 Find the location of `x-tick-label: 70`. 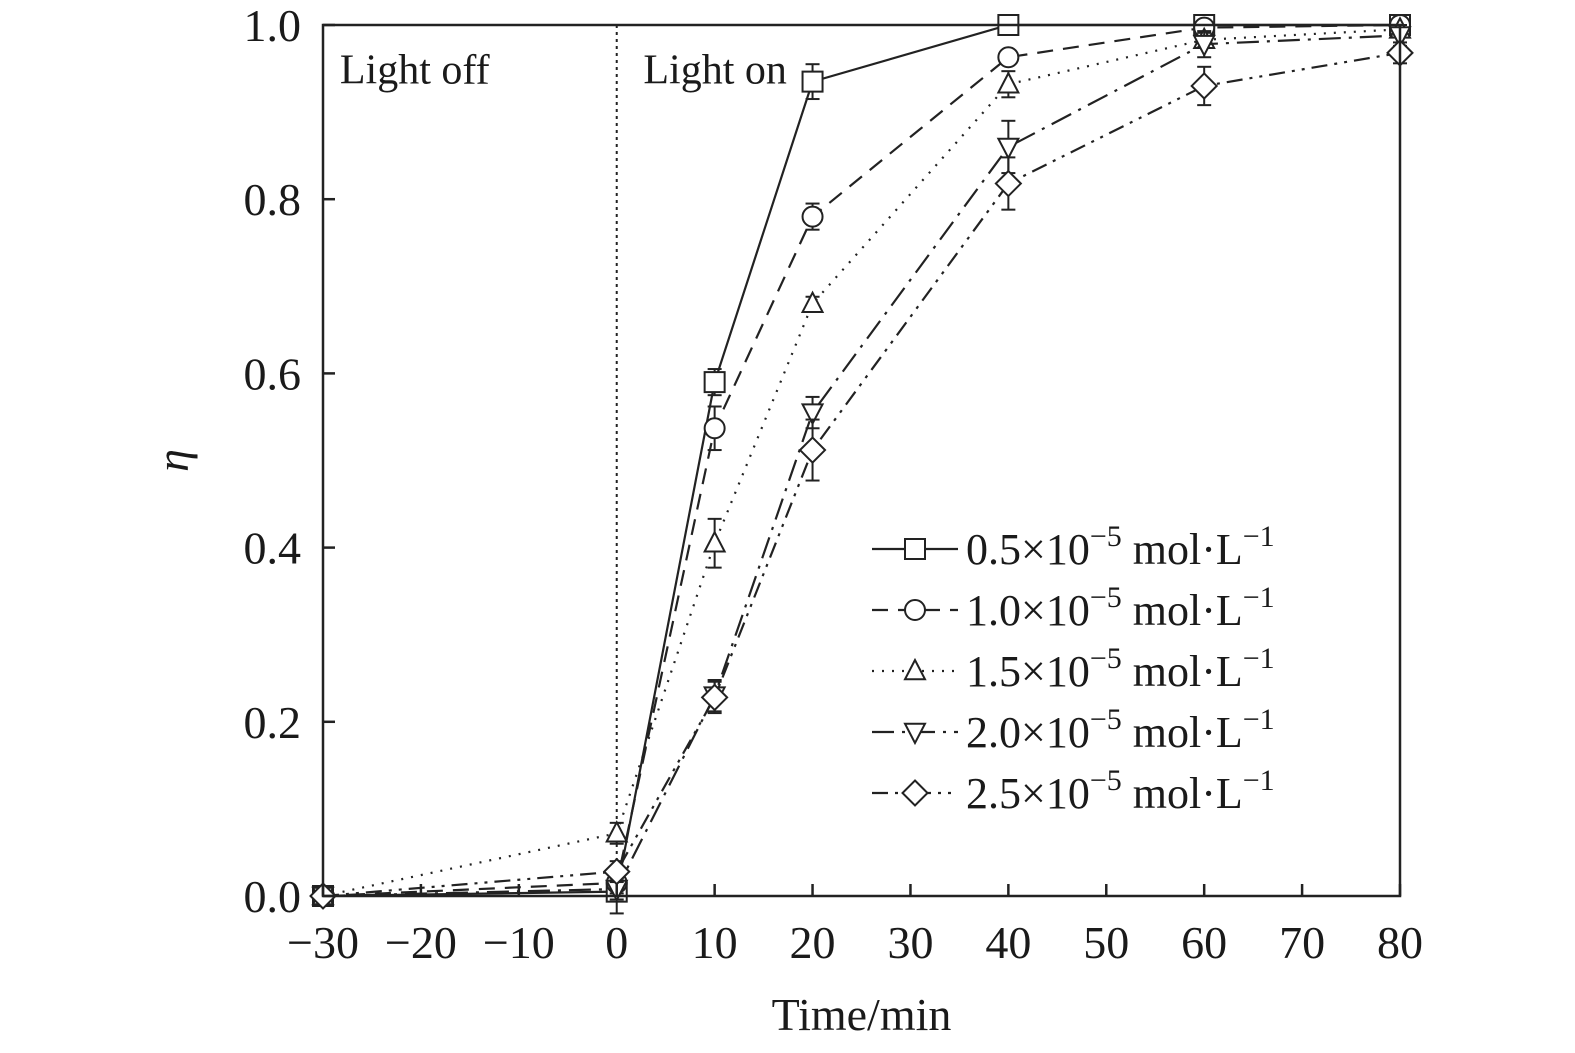

x-tick-label: 70 is located at coordinates (1302, 942).